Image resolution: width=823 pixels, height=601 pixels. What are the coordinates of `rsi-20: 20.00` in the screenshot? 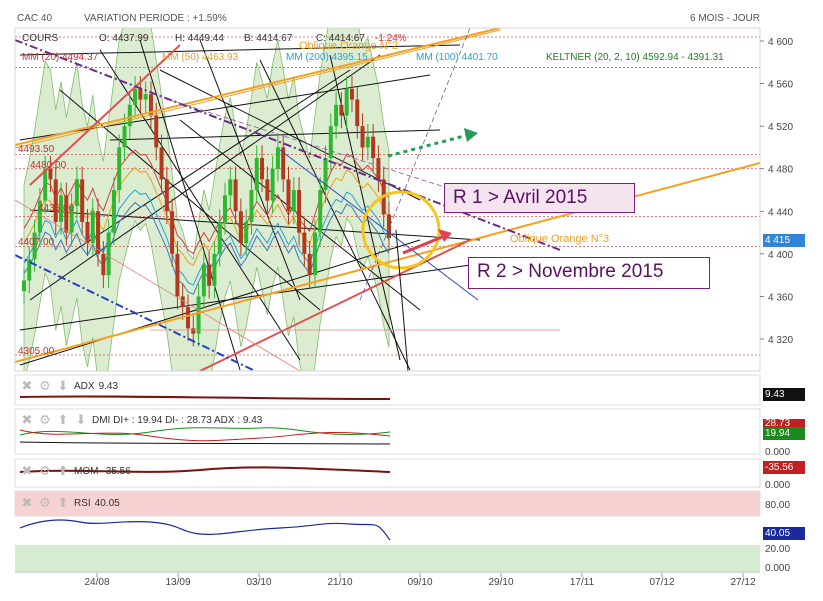 It's located at (778, 549).